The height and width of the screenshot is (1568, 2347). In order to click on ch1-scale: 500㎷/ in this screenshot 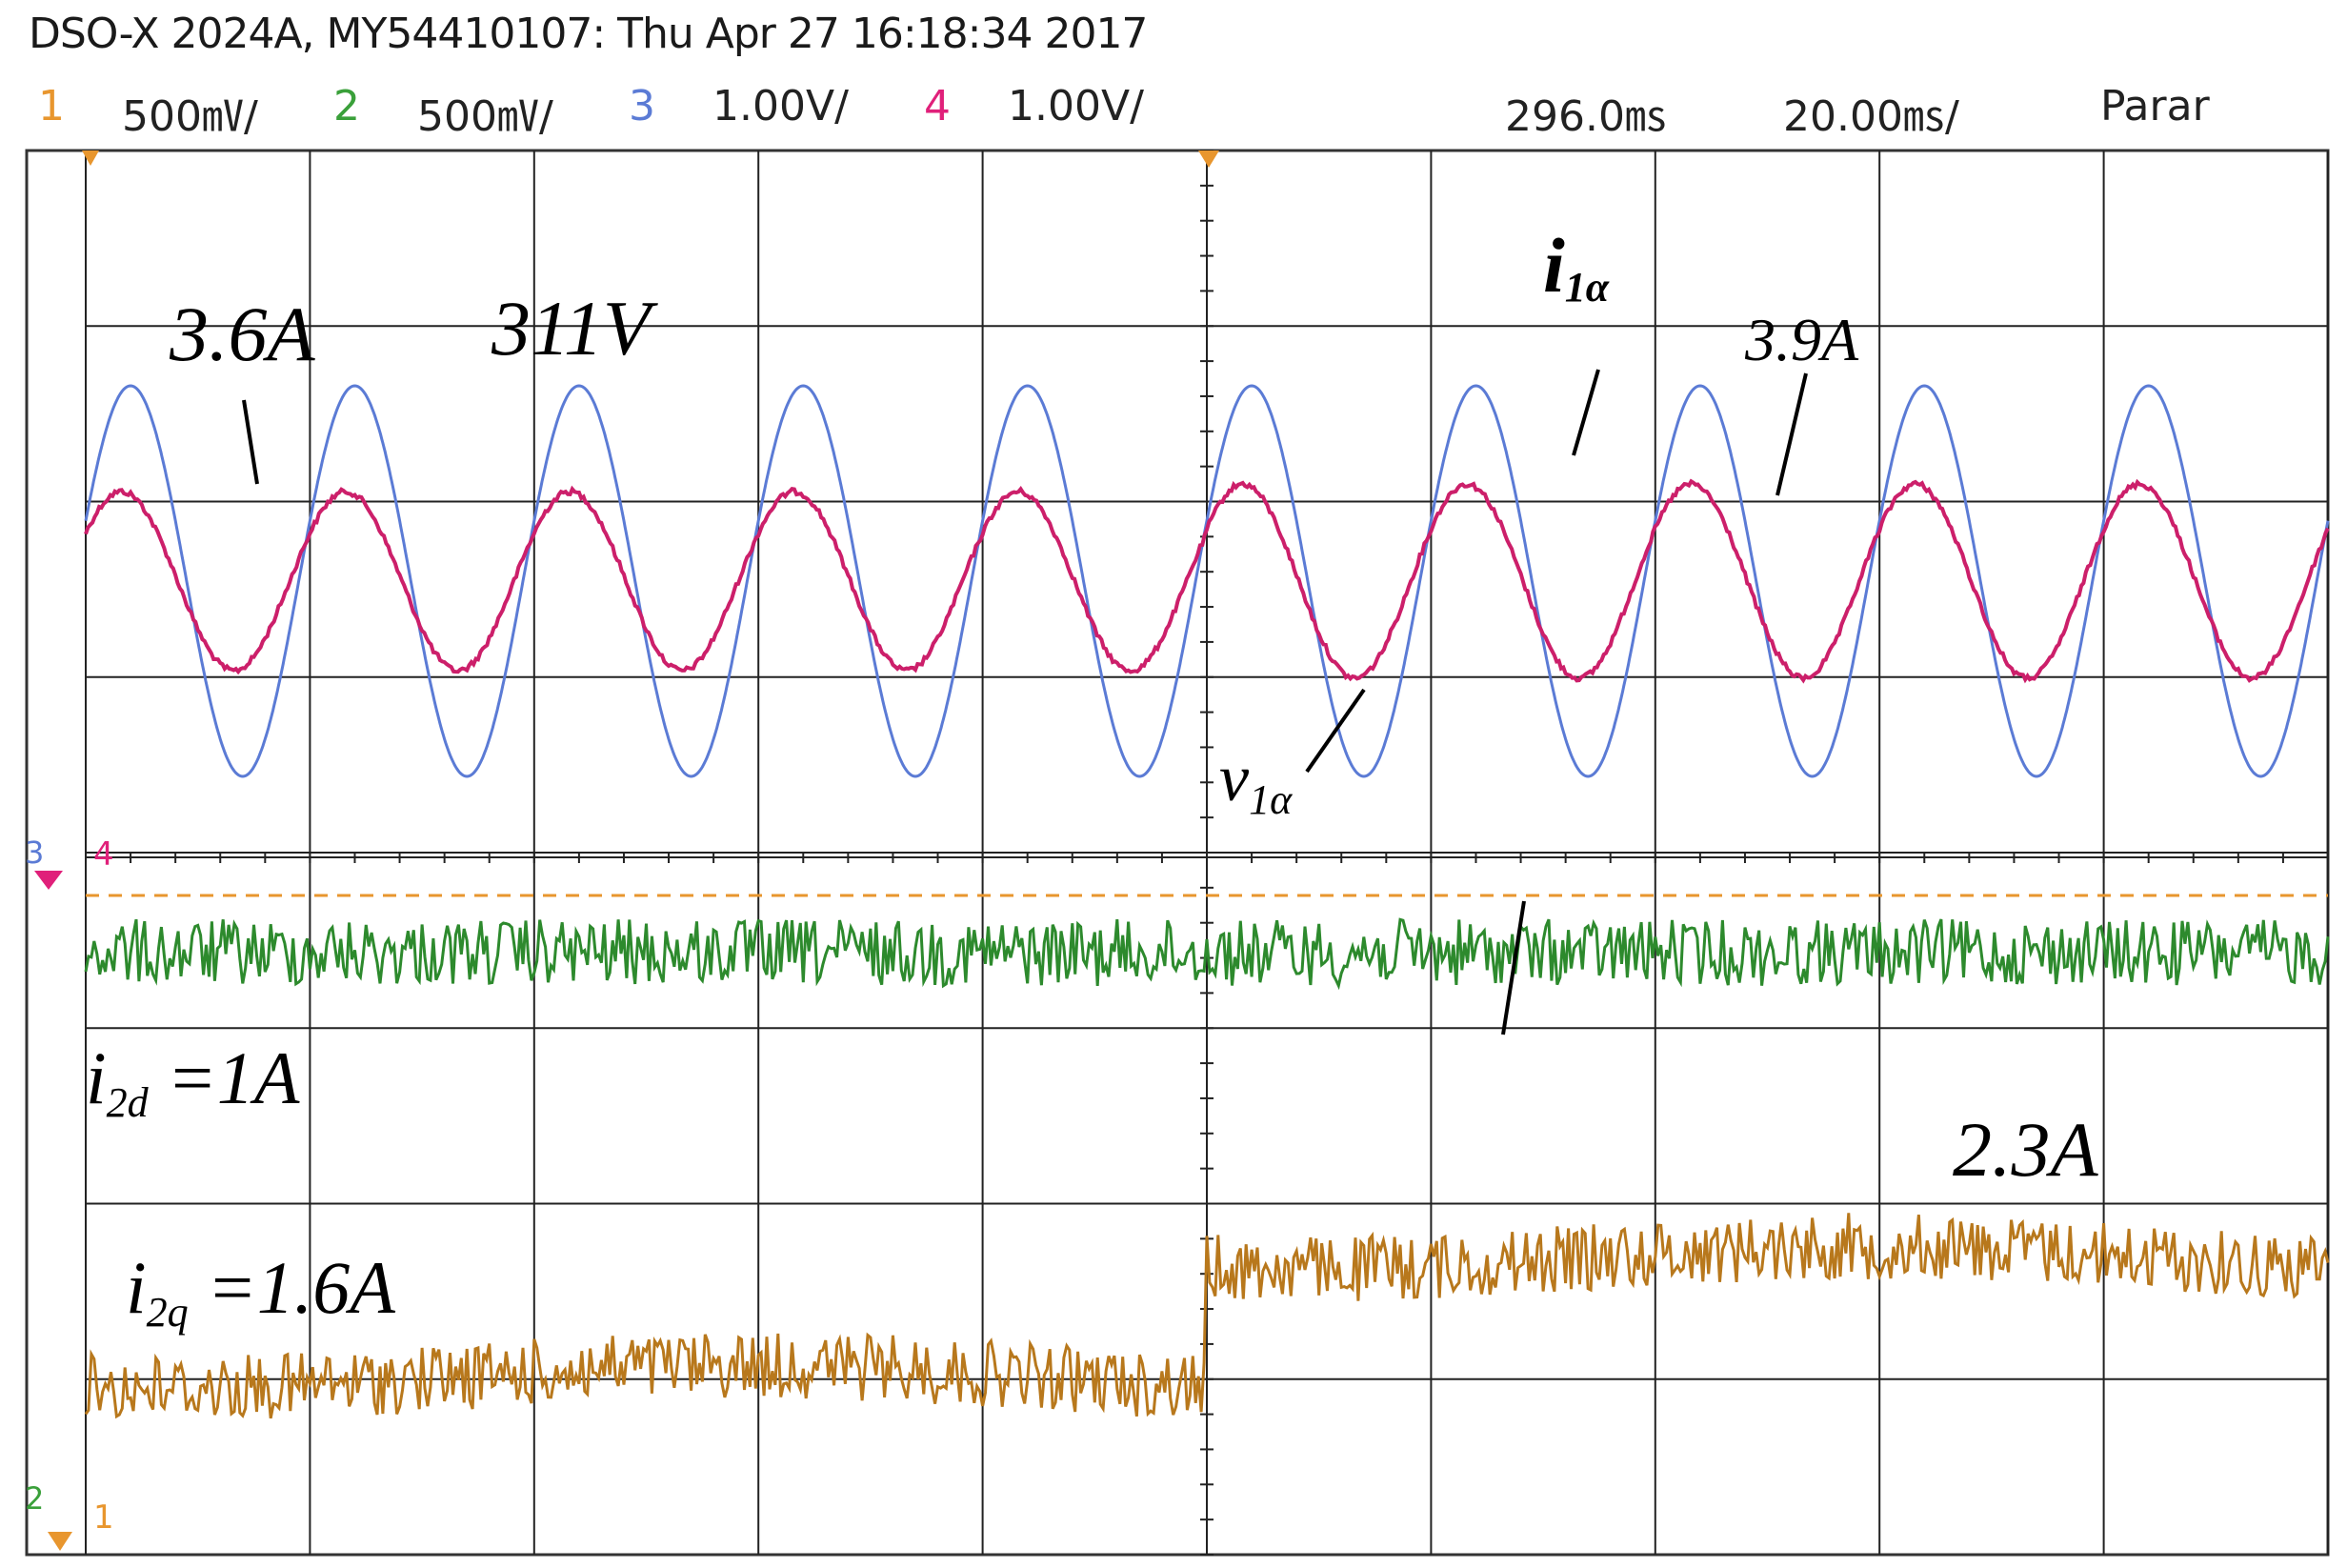, I will do `click(190, 116)`.